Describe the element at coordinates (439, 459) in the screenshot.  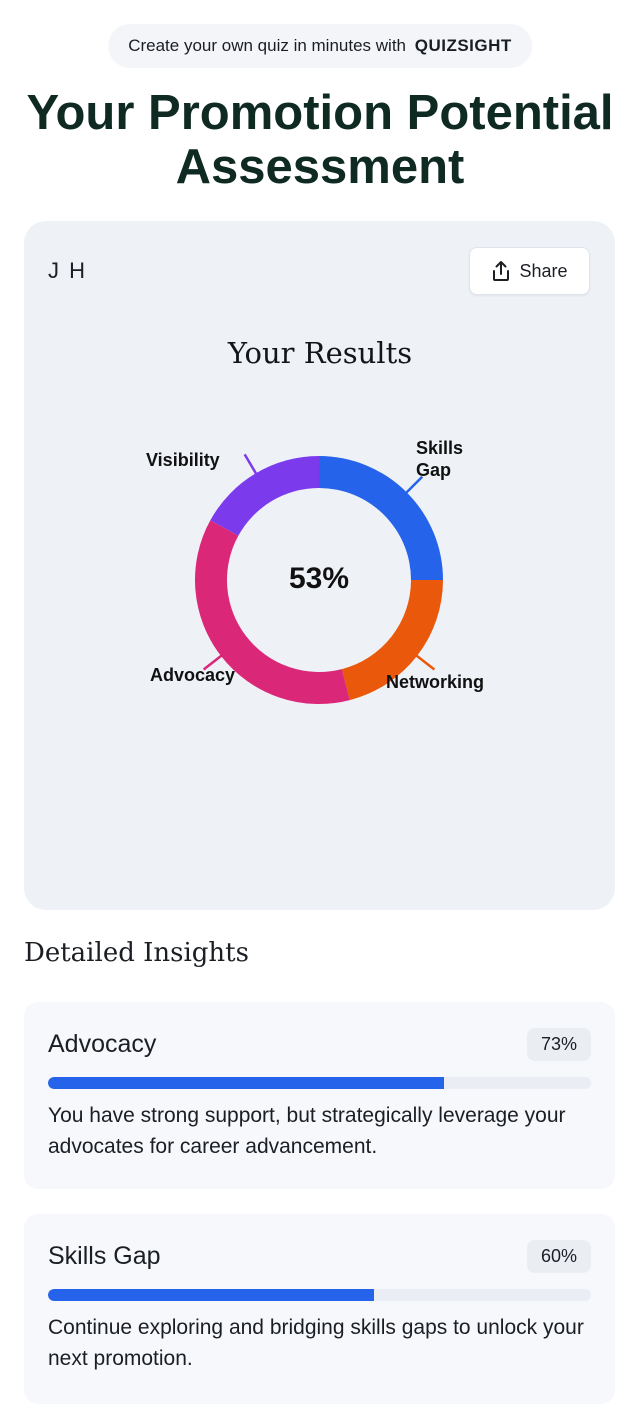
I see `donut-label: Skills Gap` at that location.